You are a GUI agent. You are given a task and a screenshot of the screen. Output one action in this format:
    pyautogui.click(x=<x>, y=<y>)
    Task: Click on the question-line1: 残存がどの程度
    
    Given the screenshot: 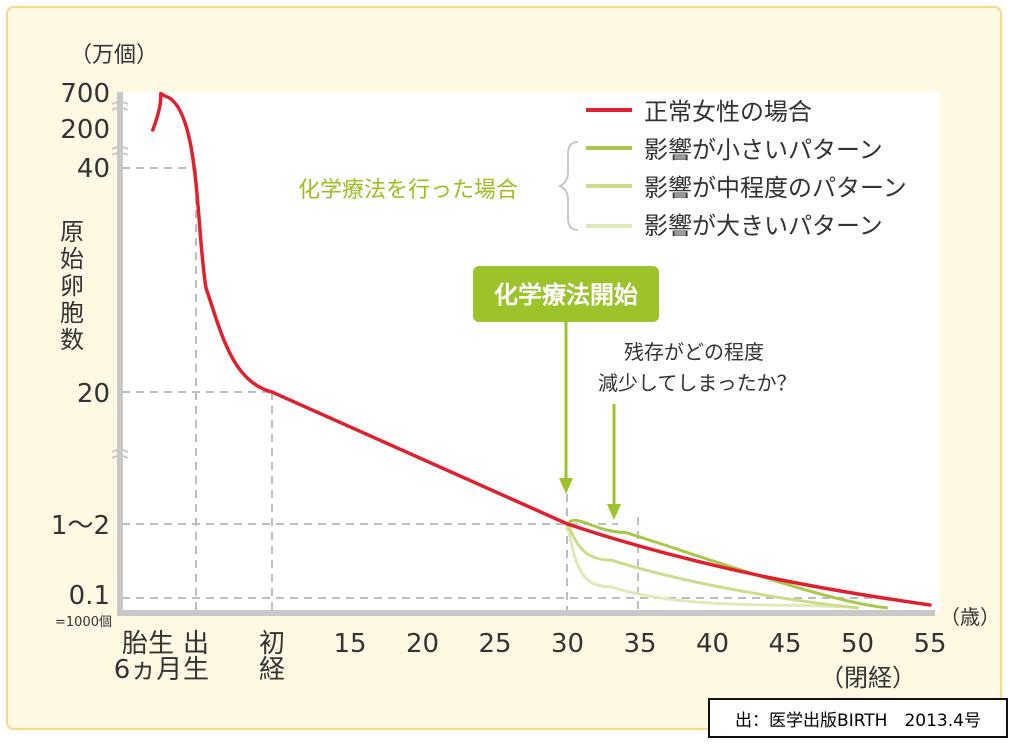 What is the action you would take?
    pyautogui.click(x=694, y=352)
    